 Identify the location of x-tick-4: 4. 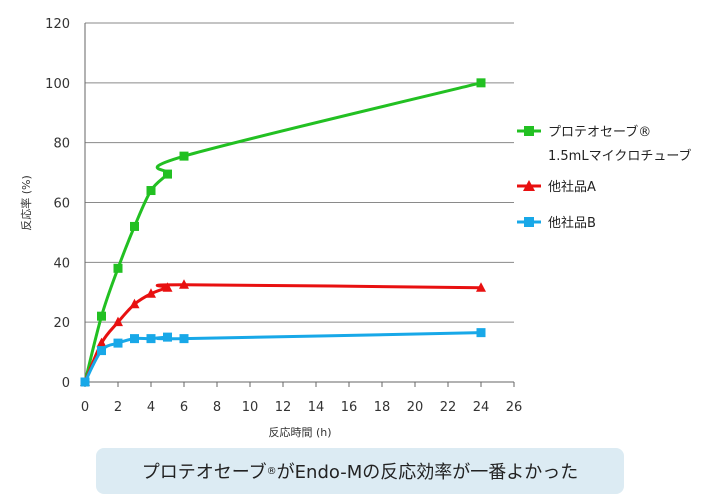
(151, 407).